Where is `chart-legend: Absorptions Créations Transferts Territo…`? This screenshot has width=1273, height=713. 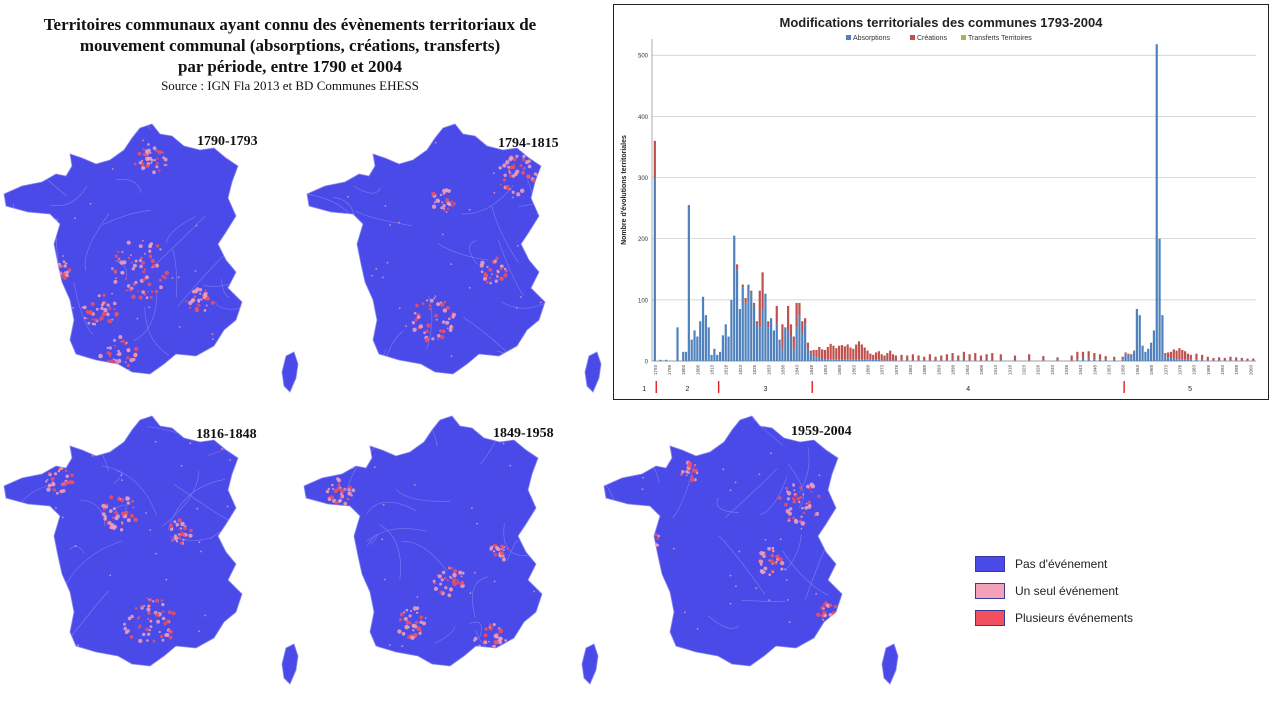 chart-legend: Absorptions Créations Transferts Territo… is located at coordinates (939, 38).